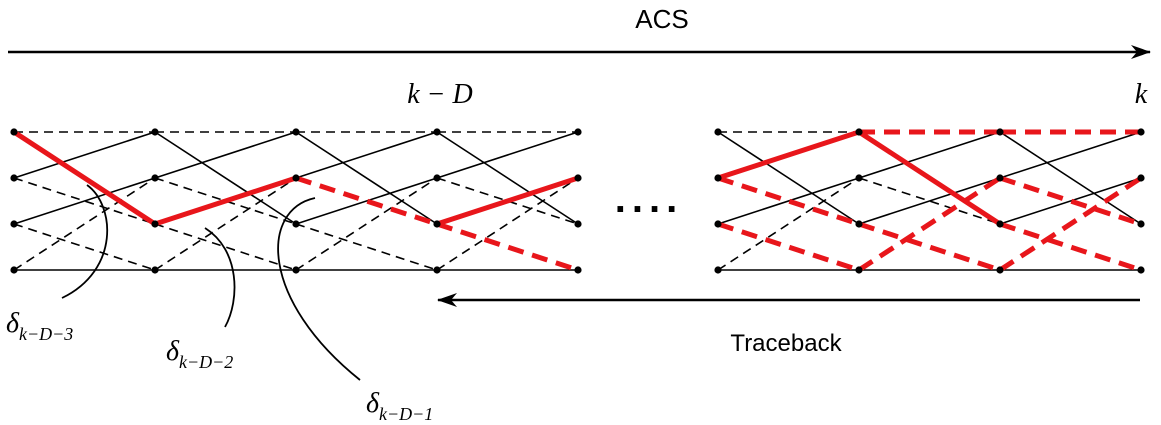  What do you see at coordinates (206, 362) in the screenshot?
I see `delta-subscript: k−D−2` at bounding box center [206, 362].